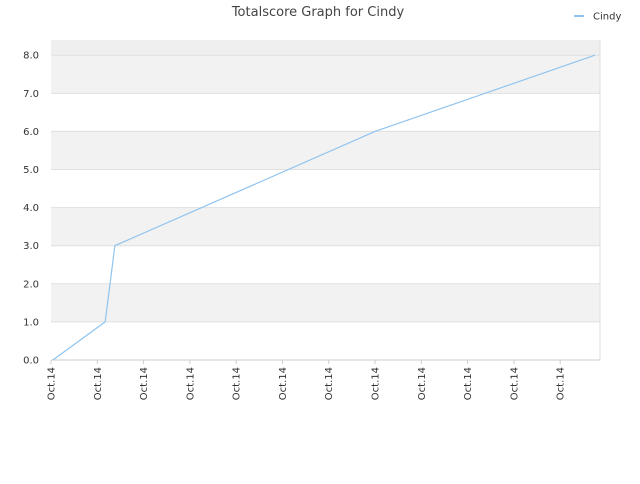 This screenshot has height=484, width=640. What do you see at coordinates (607, 17) in the screenshot?
I see `legend-label: Cindy` at bounding box center [607, 17].